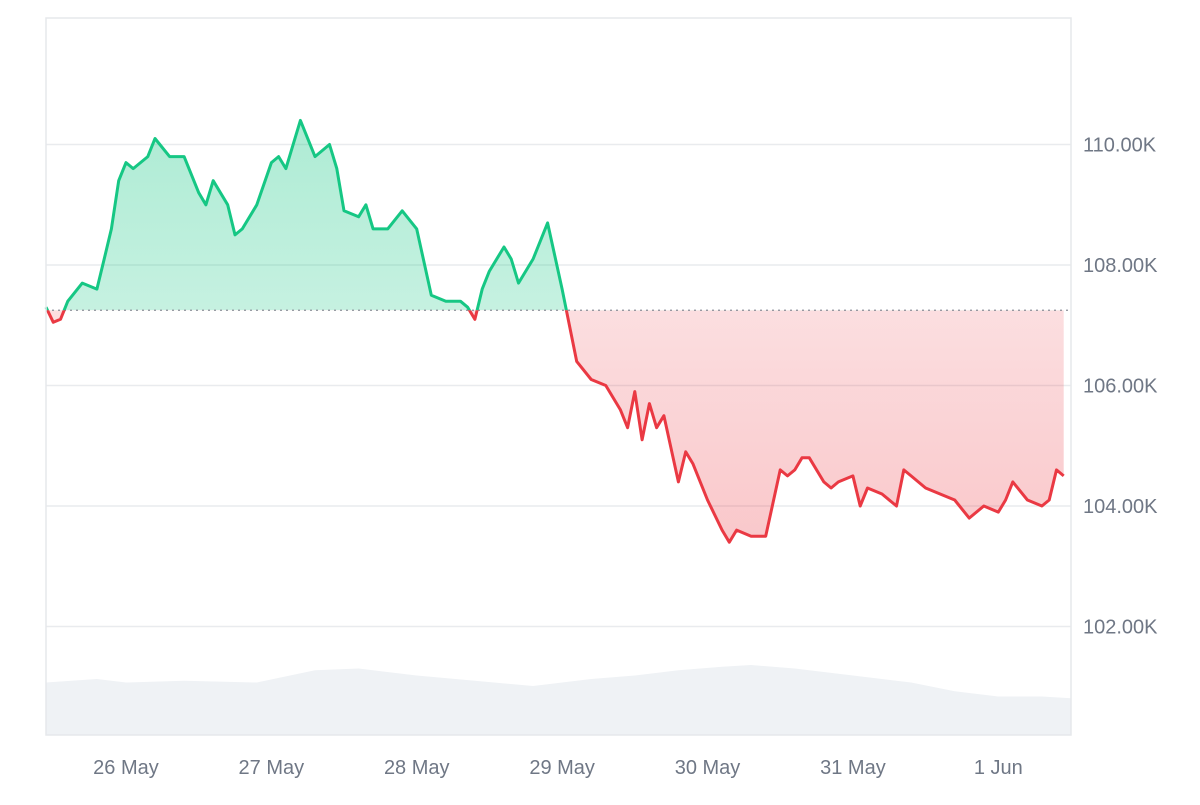  Describe the element at coordinates (306, 214) in the screenshot. I see `price-line-up` at that location.